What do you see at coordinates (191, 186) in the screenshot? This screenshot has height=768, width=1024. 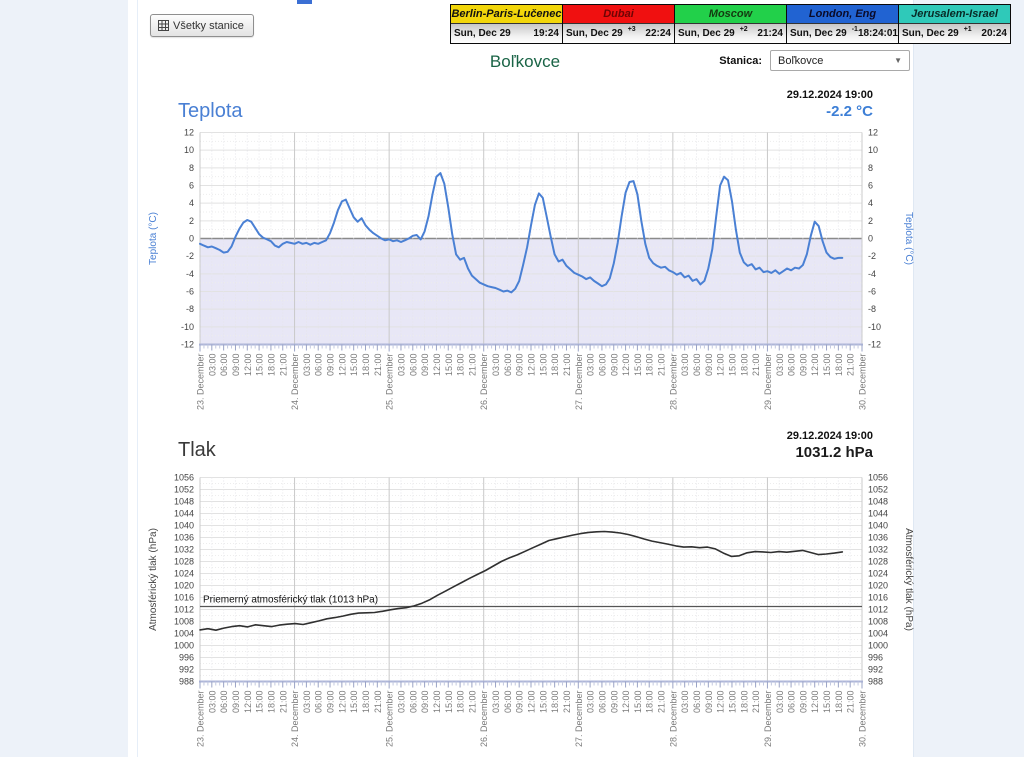 I see `svg-text: 6` at bounding box center [191, 186].